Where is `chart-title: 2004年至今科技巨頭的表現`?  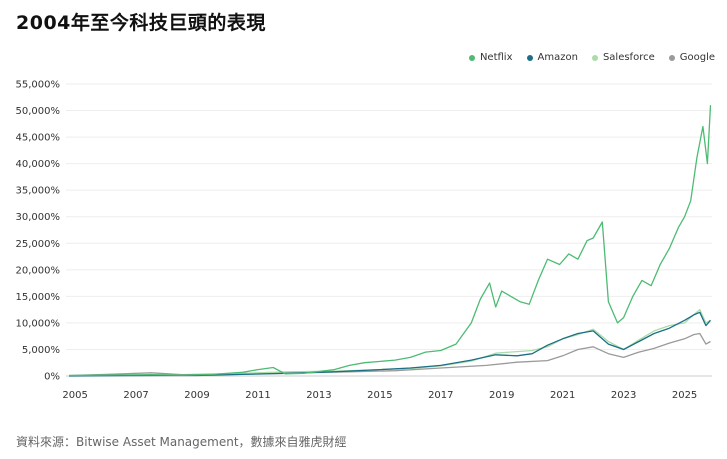
chart-title: 2004年至今科技巨頭的表現 is located at coordinates (141, 23).